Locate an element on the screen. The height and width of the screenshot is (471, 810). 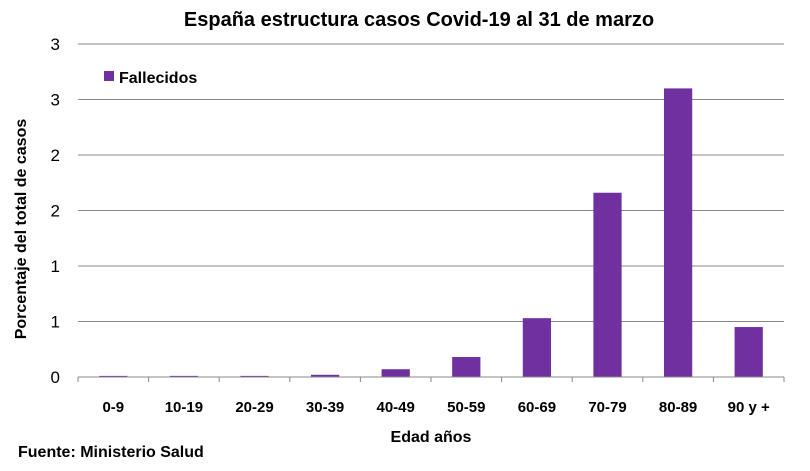
x-axis-label: Edad años is located at coordinates (431, 437).